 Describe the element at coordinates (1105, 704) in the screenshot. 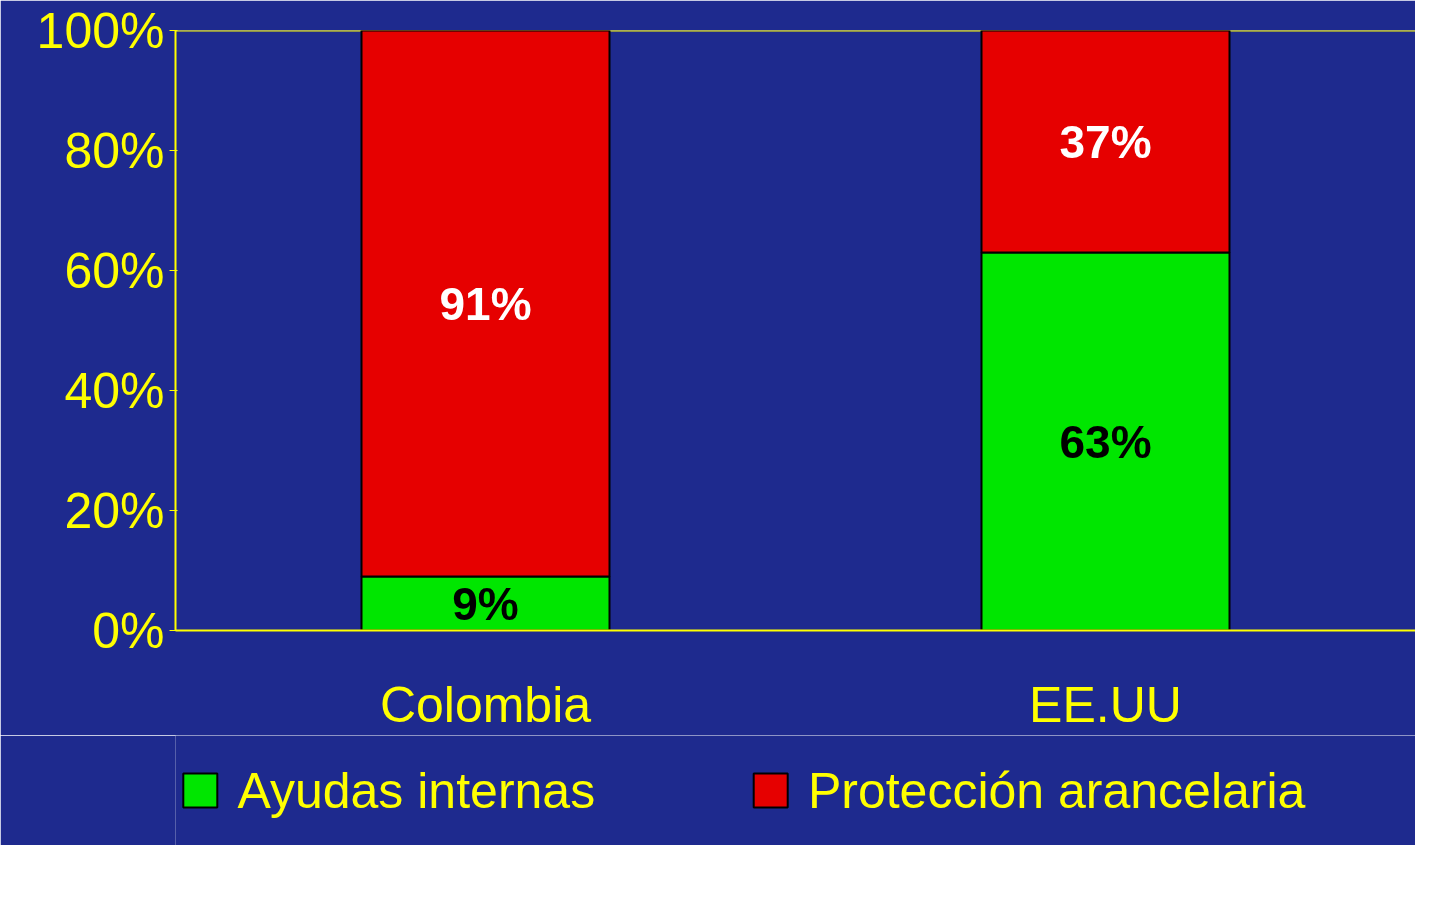

I see `x-tick-label: EE.UU` at that location.